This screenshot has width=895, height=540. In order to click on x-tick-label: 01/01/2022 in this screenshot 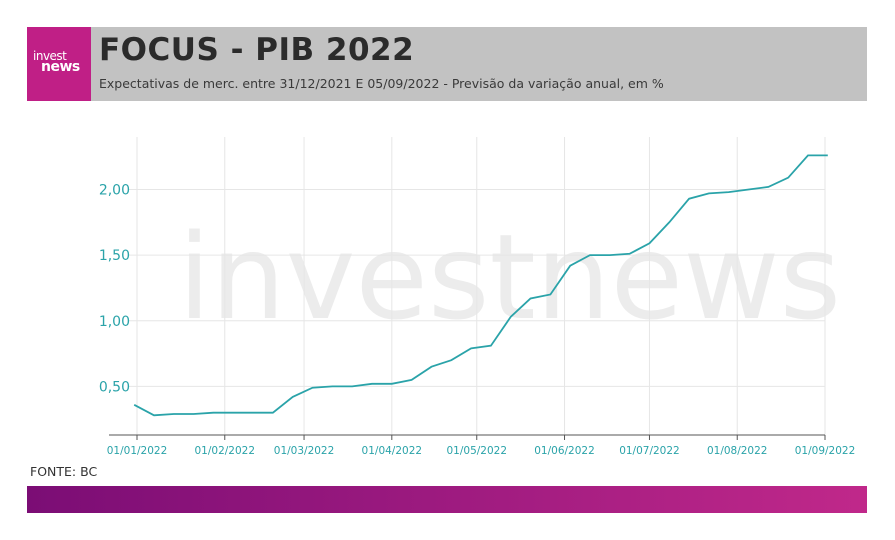, I will do `click(137, 451)`.